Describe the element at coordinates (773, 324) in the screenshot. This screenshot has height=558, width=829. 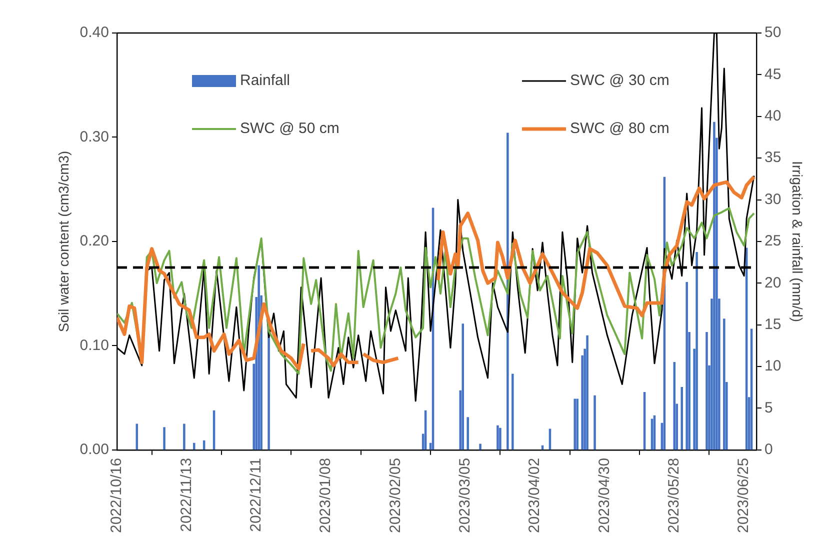
I see `y2-tick-label: 15` at that location.